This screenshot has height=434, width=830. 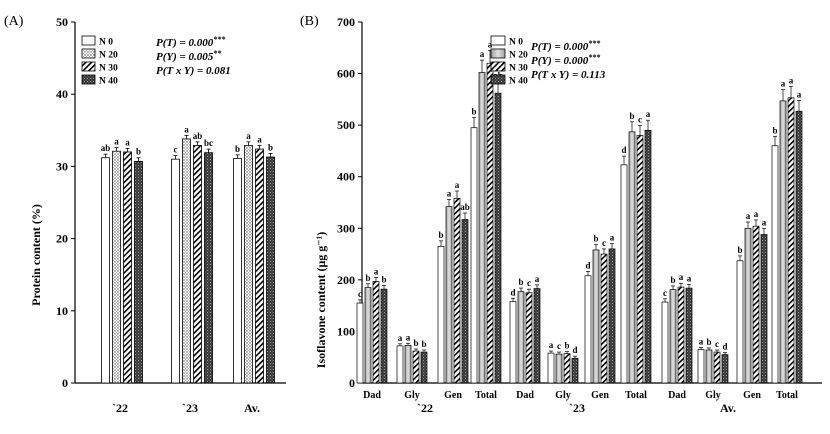 What do you see at coordinates (346, 177) in the screenshot?
I see `y-tick-label: 400` at bounding box center [346, 177].